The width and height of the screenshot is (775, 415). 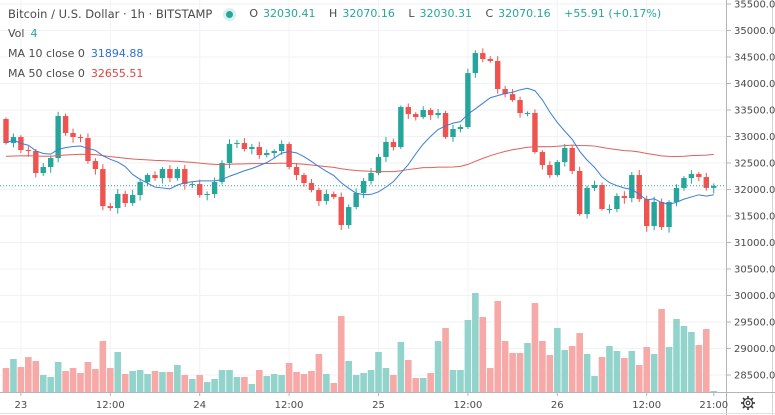 What do you see at coordinates (372, 401) in the screenshot?
I see `time-axis: 23 12:00 24 12:00 25 12:00 26 12:00 21:00` at bounding box center [372, 401].